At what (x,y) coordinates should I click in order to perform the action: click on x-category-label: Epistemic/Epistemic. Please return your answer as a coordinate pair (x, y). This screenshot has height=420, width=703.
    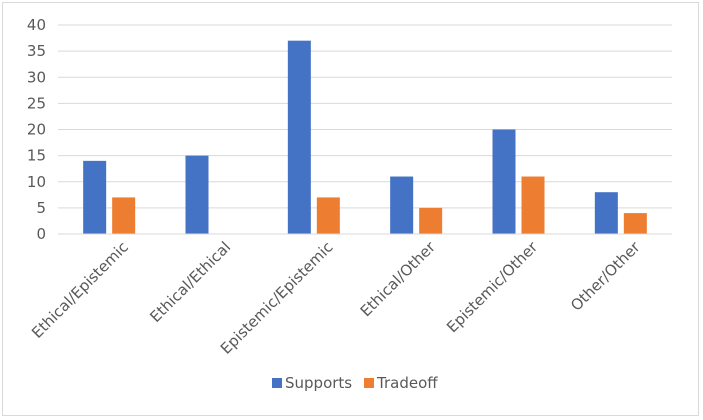
    Looking at the image, I should click on (277, 298).